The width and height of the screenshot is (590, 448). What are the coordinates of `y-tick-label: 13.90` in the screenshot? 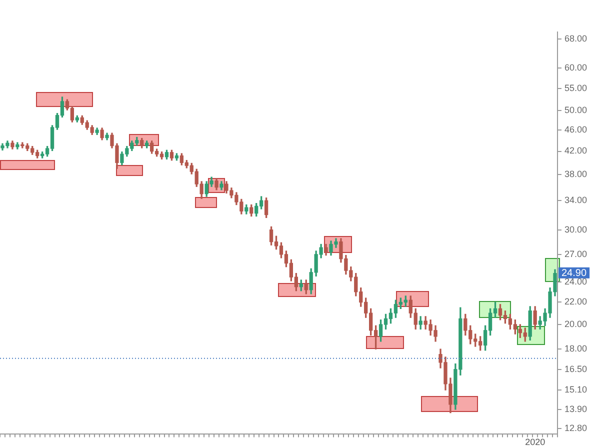 It's located at (576, 409).